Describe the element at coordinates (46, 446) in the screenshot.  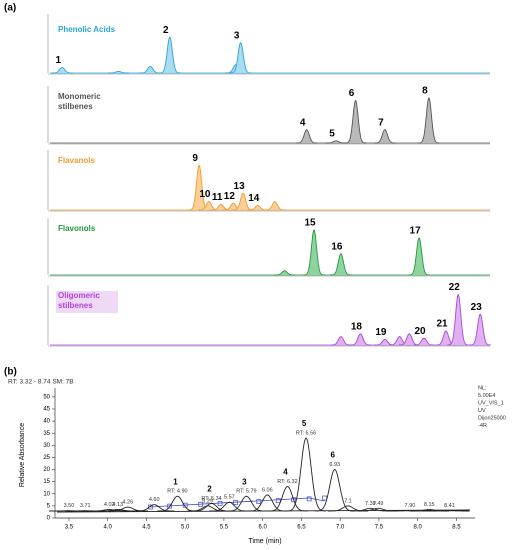
I see `y-tick-label: 30` at that location.